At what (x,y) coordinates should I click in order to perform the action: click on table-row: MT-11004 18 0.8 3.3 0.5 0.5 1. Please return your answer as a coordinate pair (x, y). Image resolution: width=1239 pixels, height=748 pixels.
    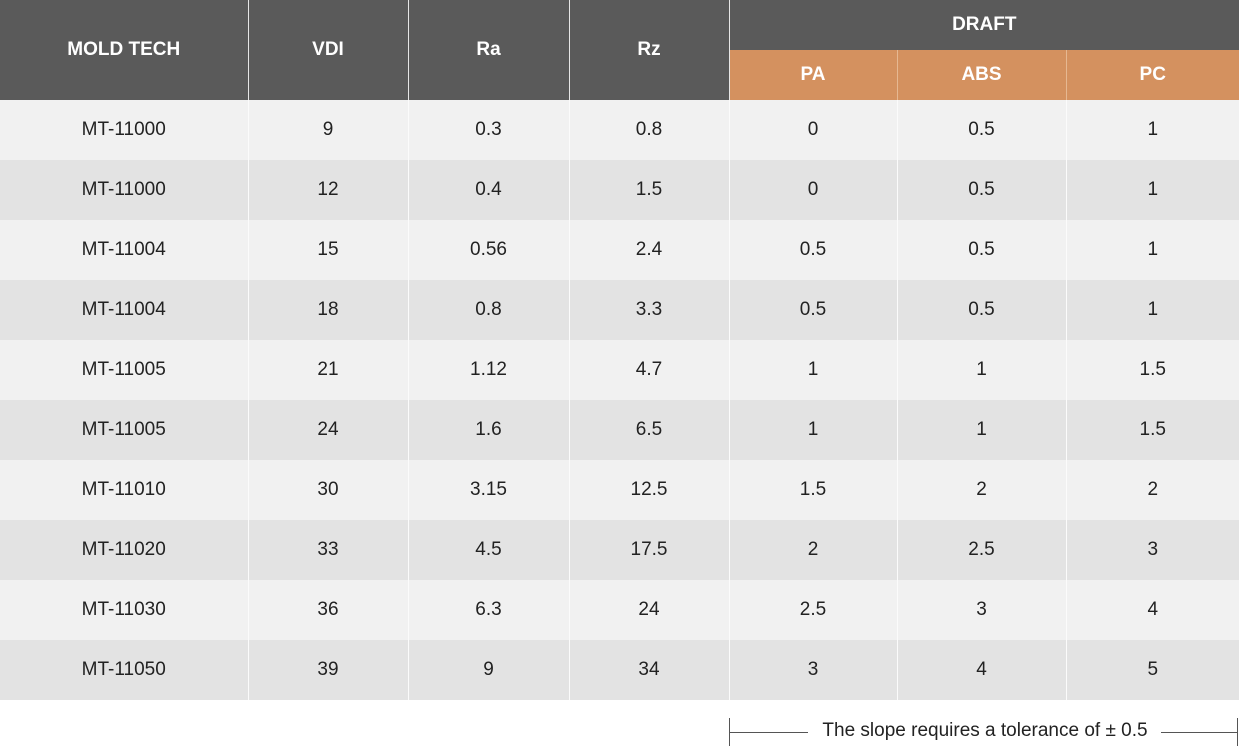
    Looking at the image, I should click on (619, 310).